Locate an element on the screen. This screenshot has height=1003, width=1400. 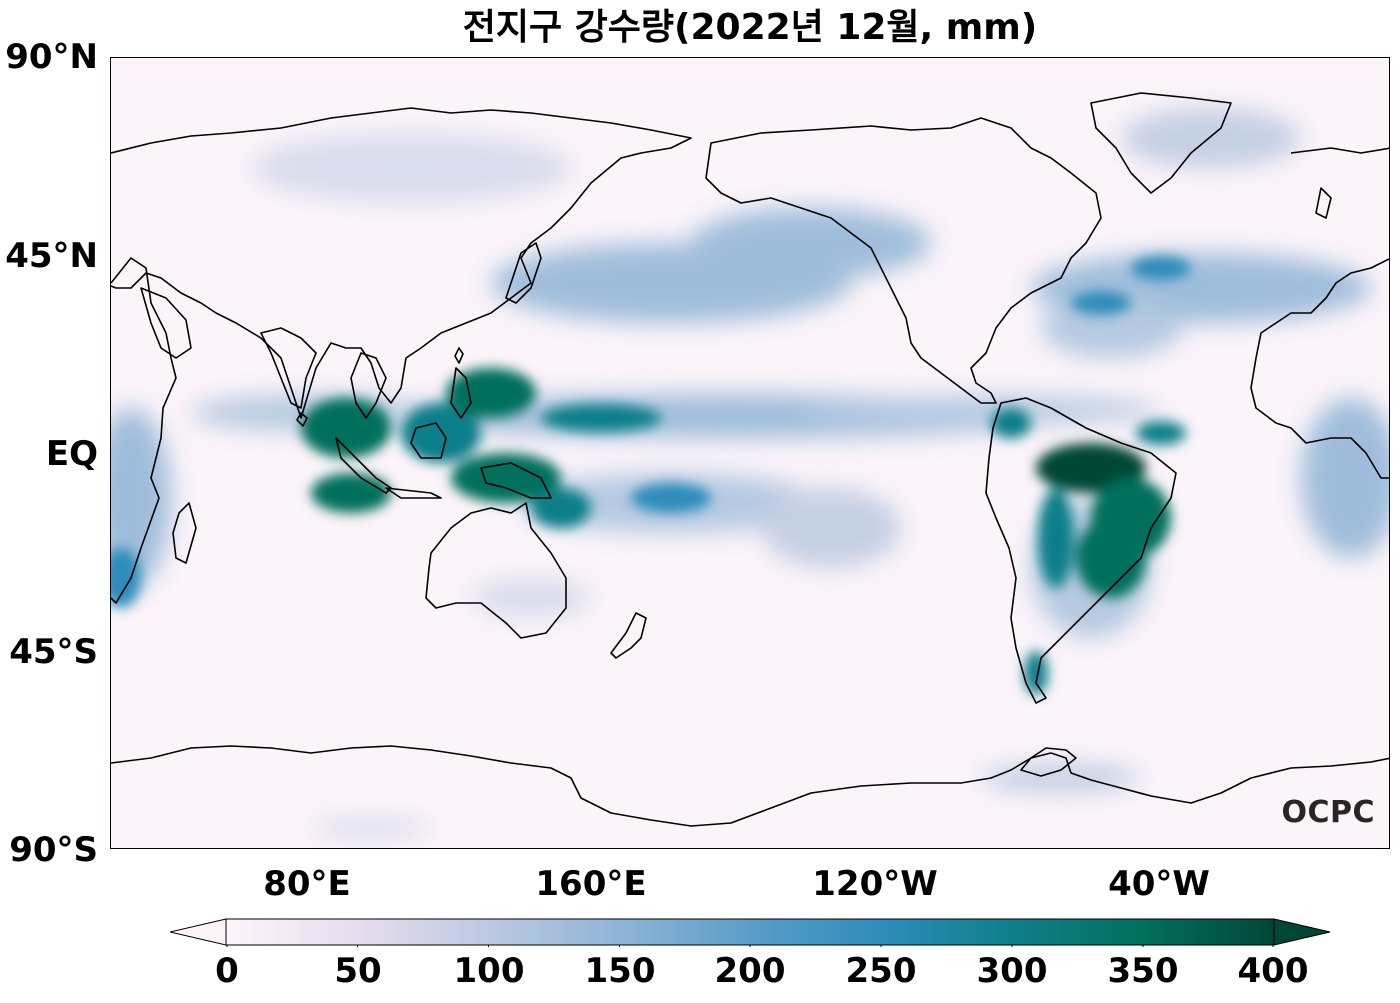
colorbar-gradient is located at coordinates (750, 932).